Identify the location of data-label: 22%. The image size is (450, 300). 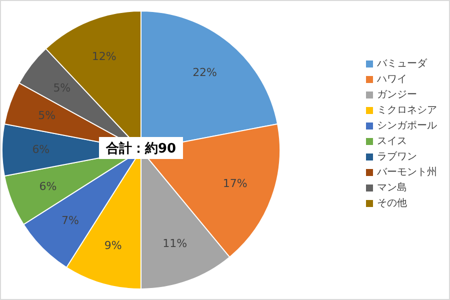
(205, 72).